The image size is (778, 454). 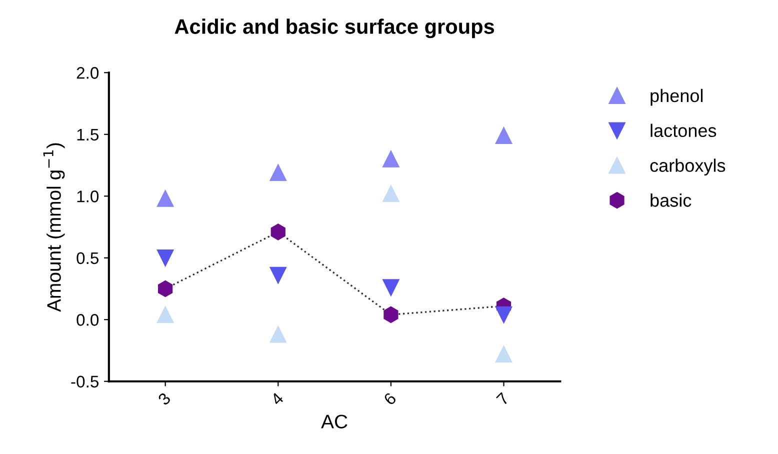 What do you see at coordinates (164, 399) in the screenshot?
I see `x-tick-label: 3` at bounding box center [164, 399].